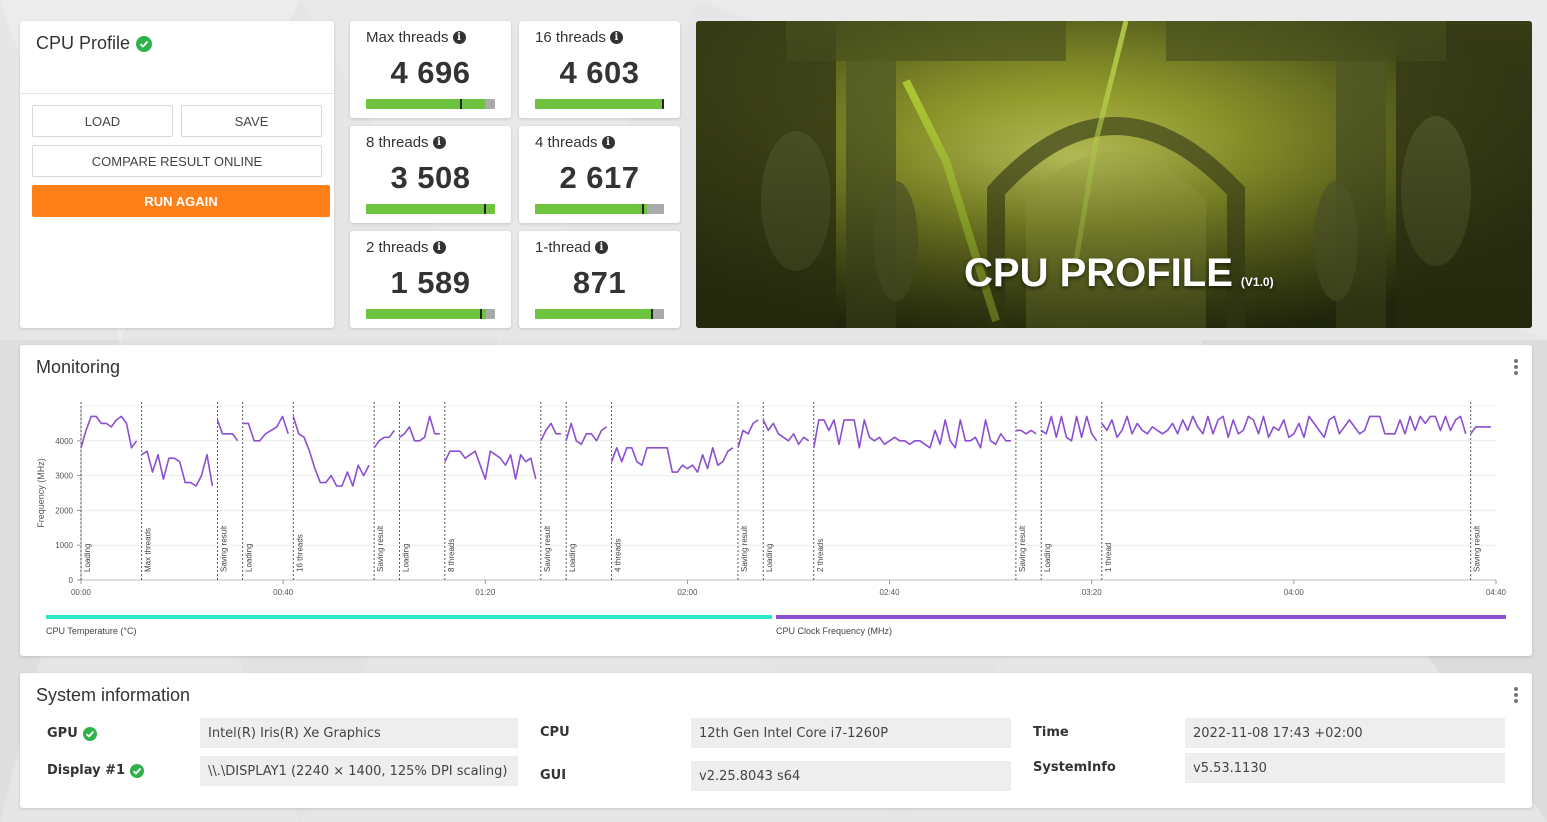  I want to click on x-tick-label: 00:40, so click(283, 592).